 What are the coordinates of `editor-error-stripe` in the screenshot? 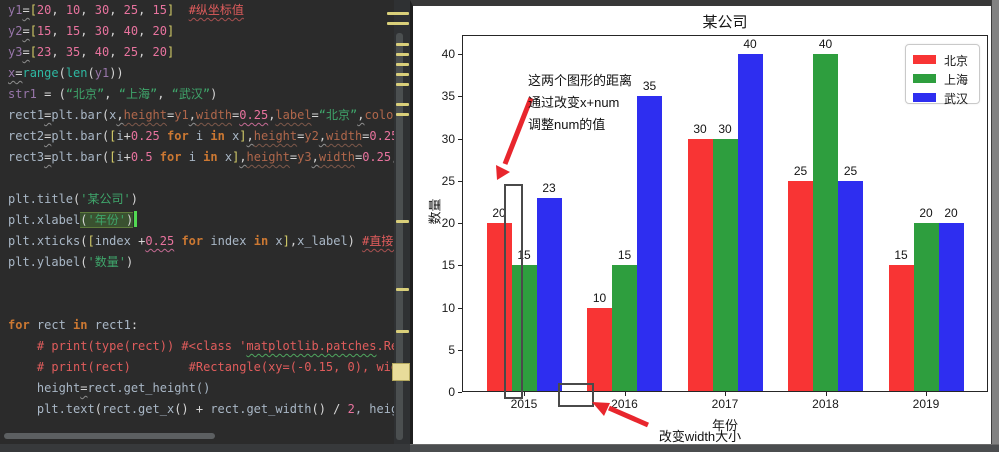 It's located at (398, 222).